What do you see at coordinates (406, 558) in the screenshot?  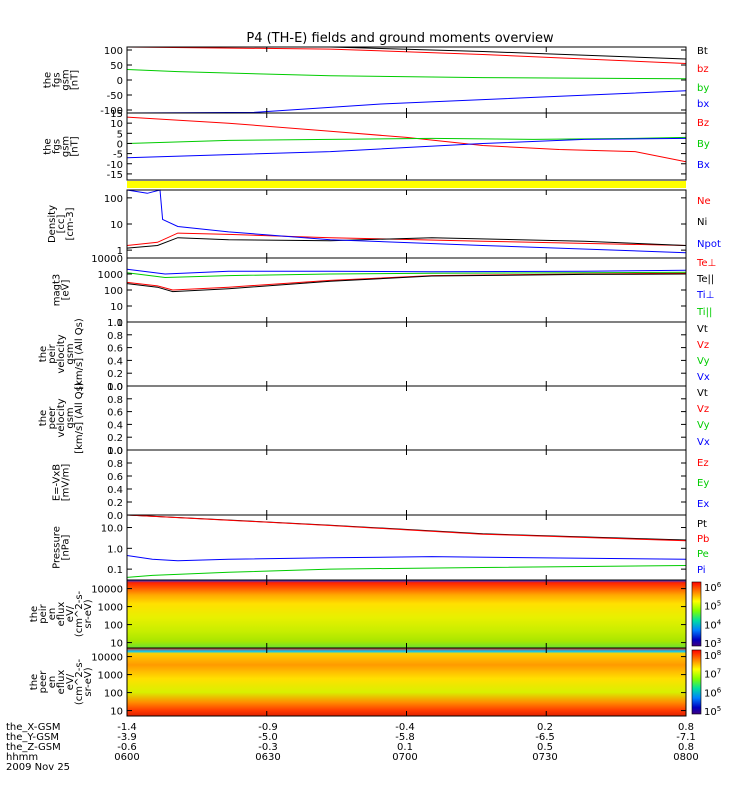 I see `series-pi-line` at bounding box center [406, 558].